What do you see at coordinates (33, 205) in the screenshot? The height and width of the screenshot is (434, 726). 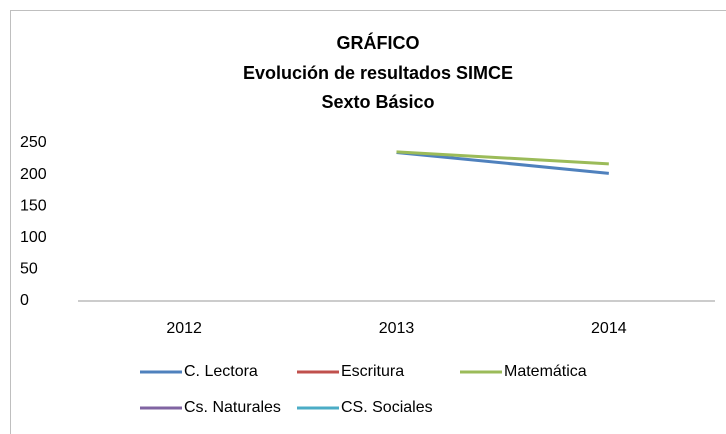 I see `y-tick-label: 150` at bounding box center [33, 205].